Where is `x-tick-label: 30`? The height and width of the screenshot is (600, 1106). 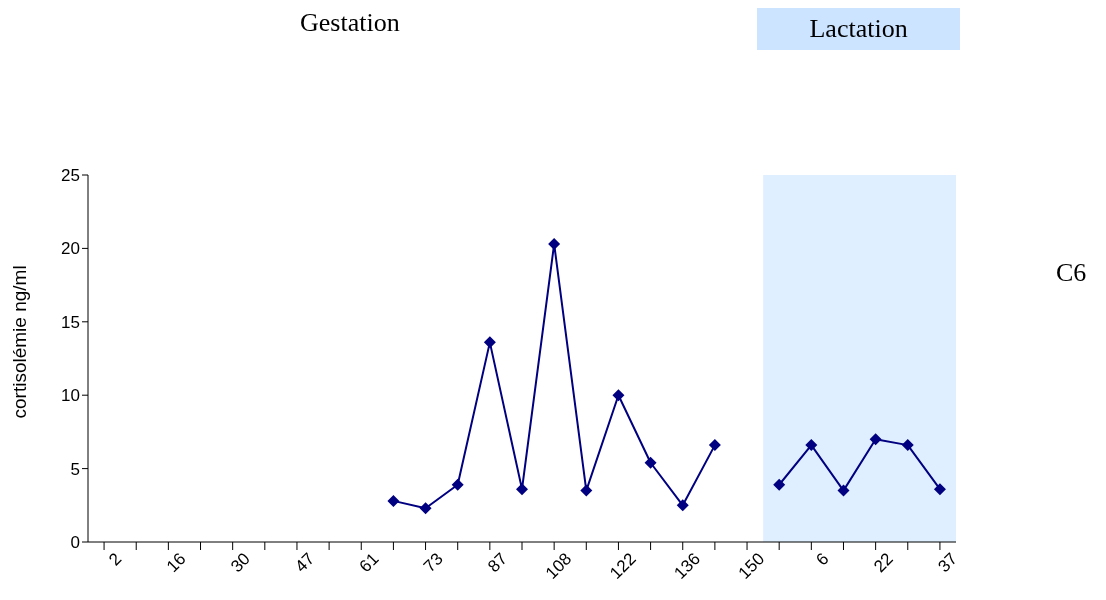
x-tick-label: 30 is located at coordinates (240, 563).